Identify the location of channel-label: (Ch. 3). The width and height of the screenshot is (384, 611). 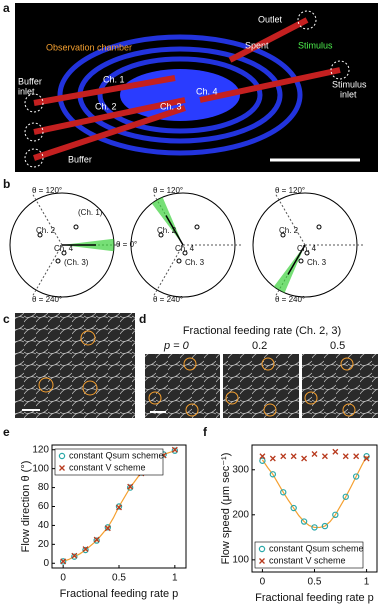
(76, 262).